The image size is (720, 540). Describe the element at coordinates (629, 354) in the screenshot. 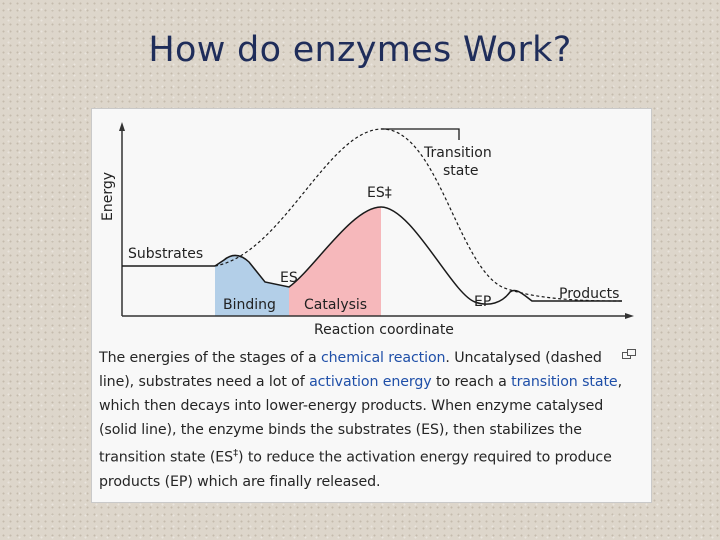

I see `enlarge-icon` at that location.